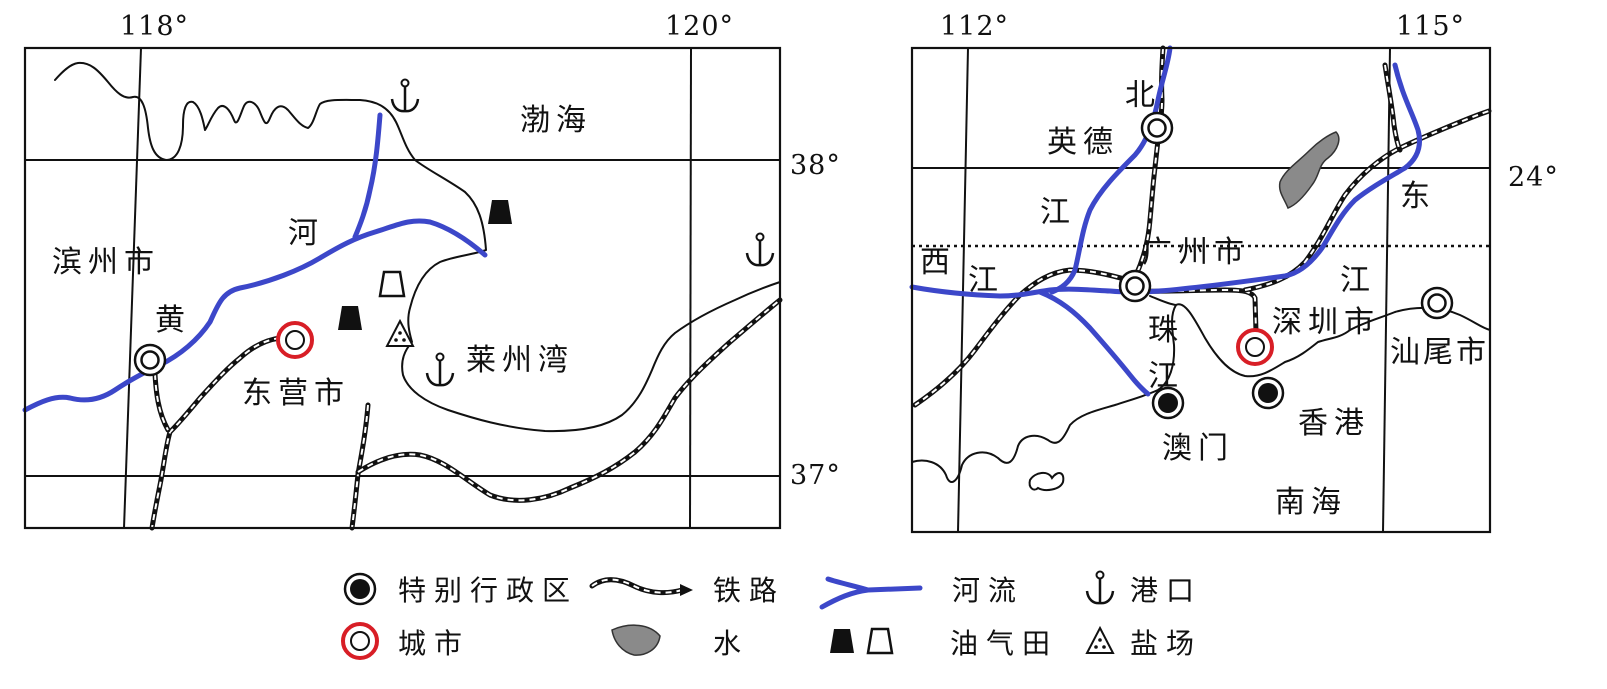 The height and width of the screenshot is (689, 1607). What do you see at coordinates (1058, 212) in the screenshot?
I see `label-jiang-north: 江` at bounding box center [1058, 212].